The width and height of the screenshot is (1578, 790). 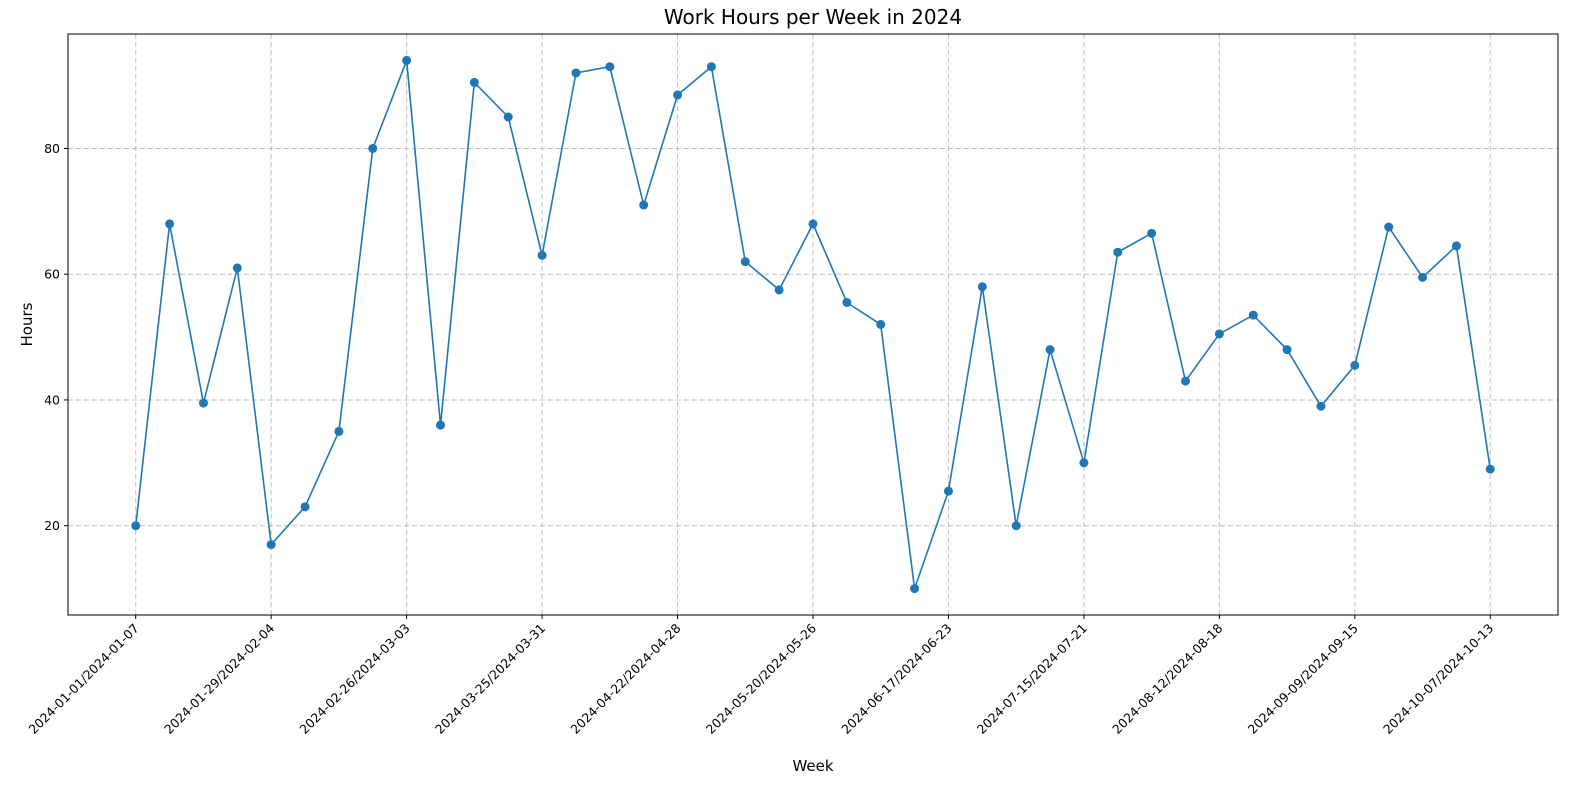 I want to click on x-axis-label: Week, so click(x=812, y=766).